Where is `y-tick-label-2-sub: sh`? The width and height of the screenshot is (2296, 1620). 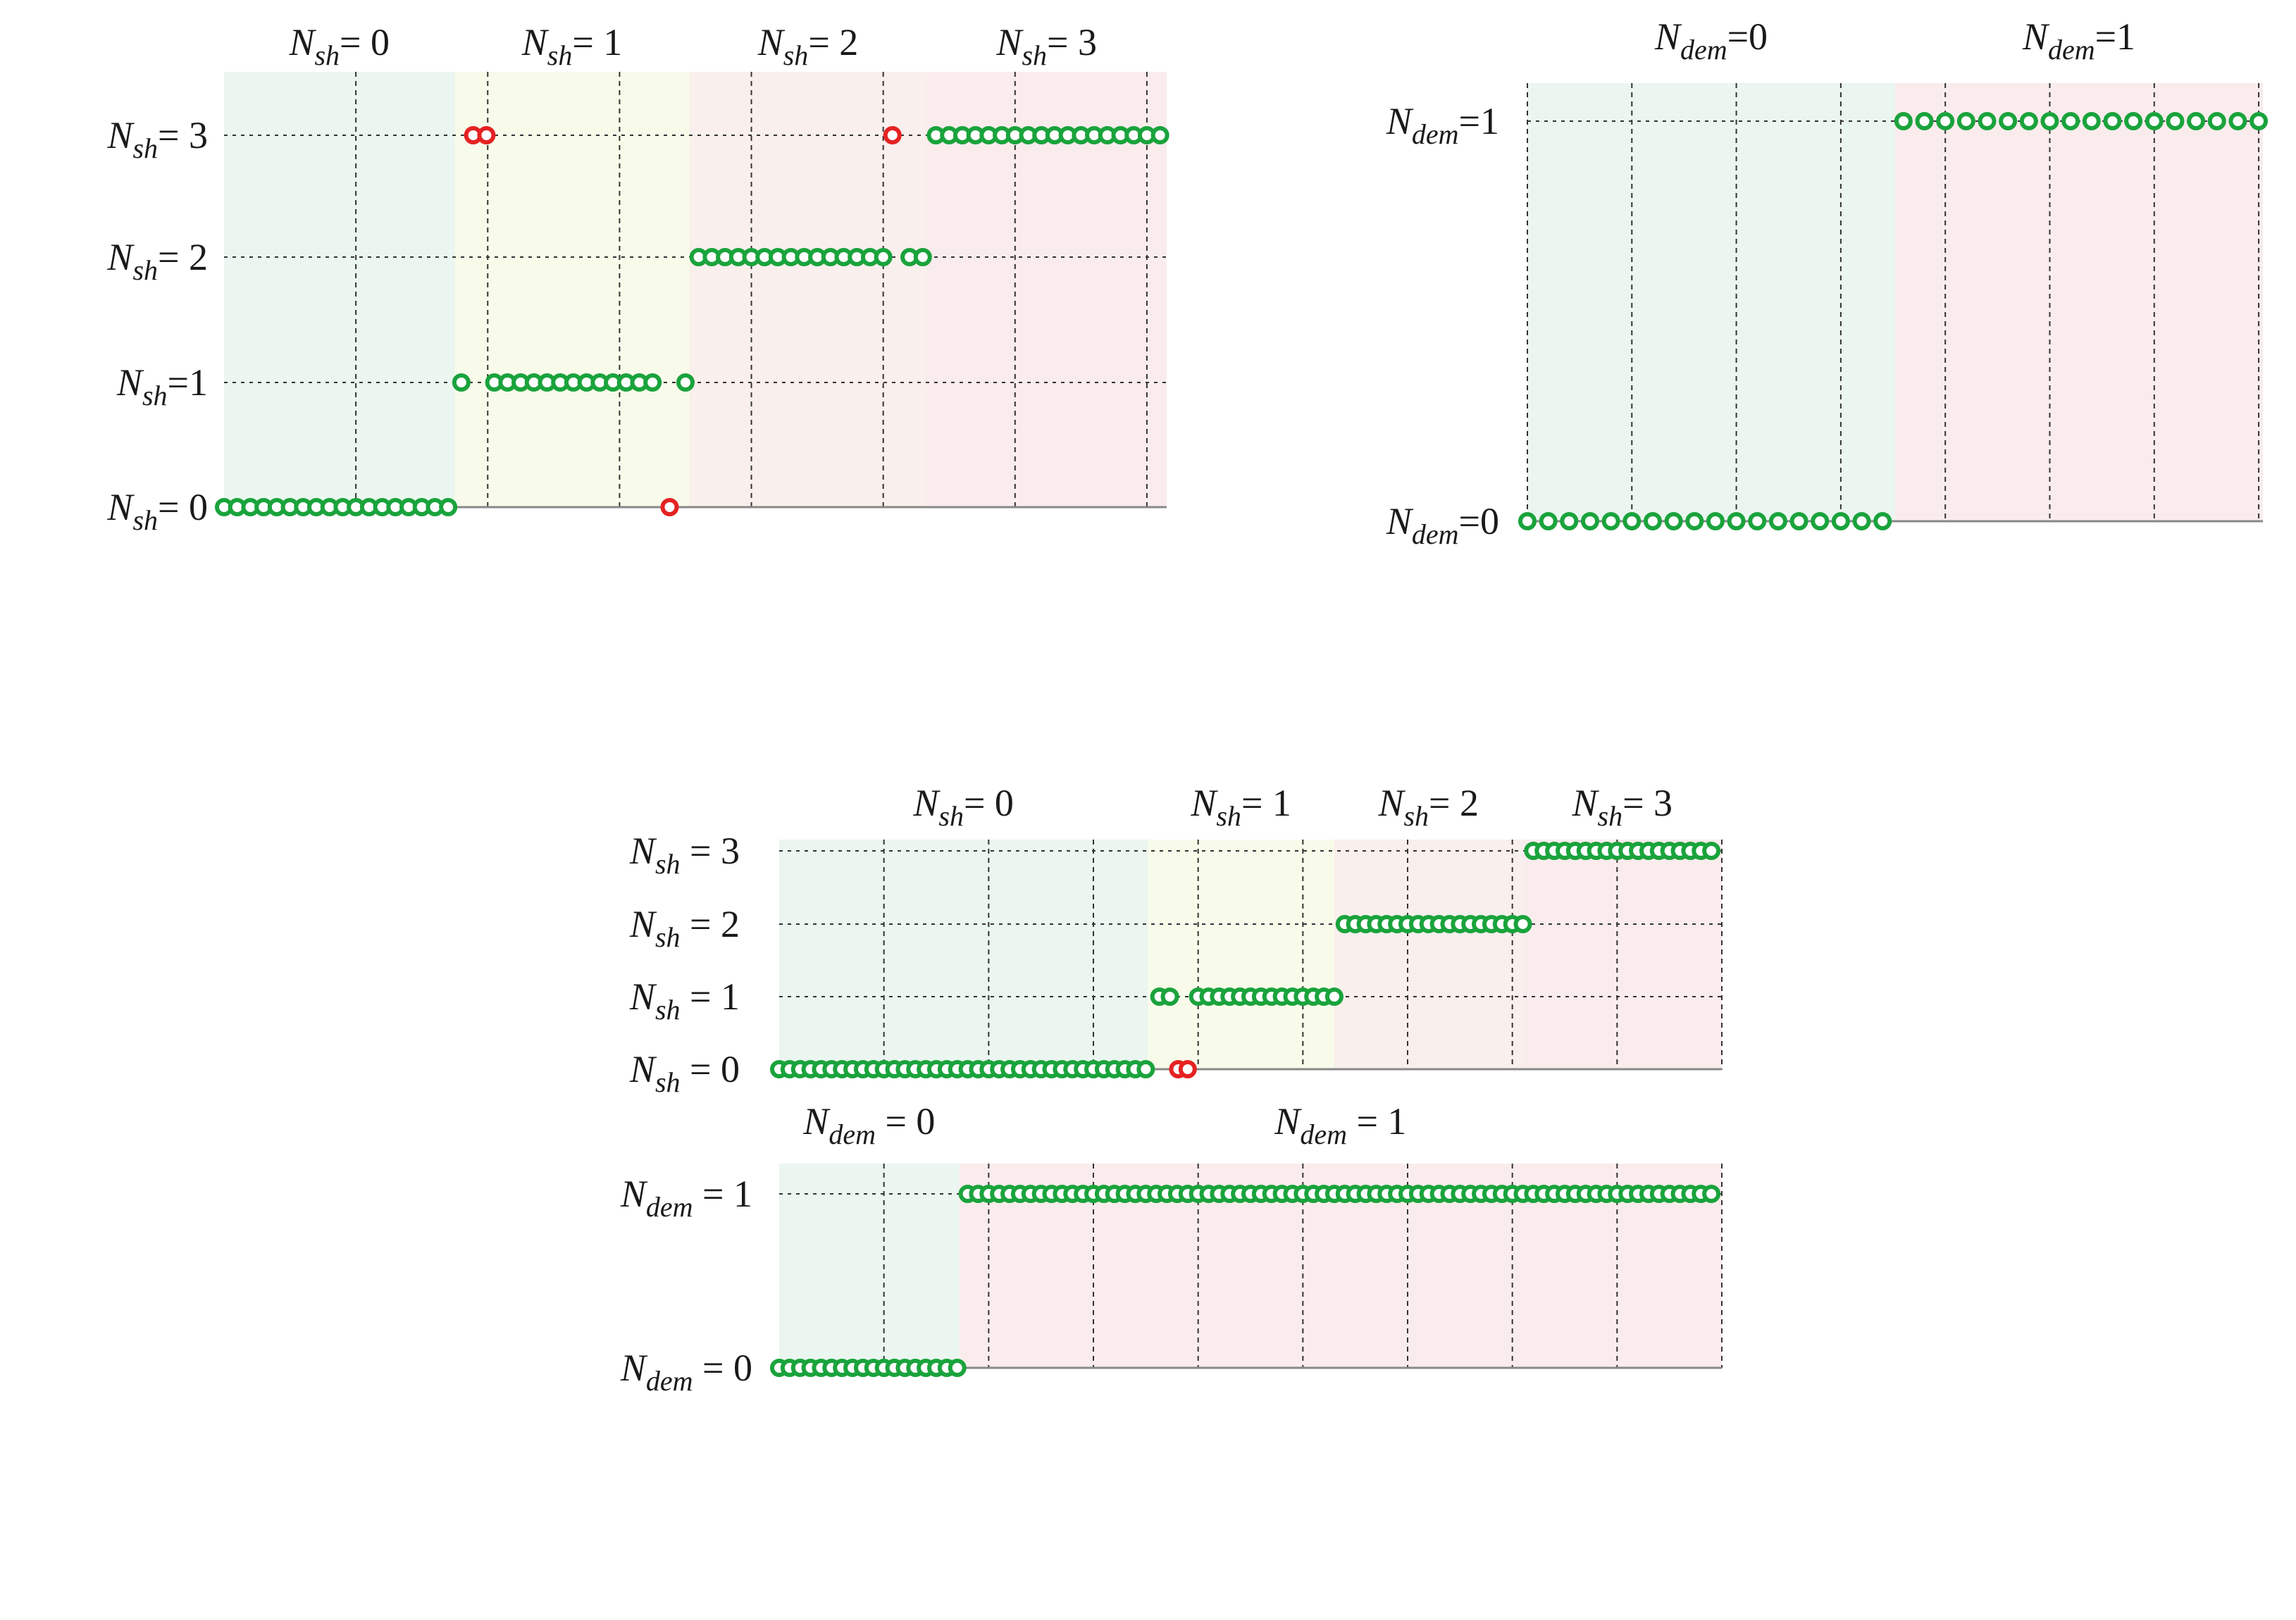 y-tick-label-2-sub: sh is located at coordinates (145, 270).